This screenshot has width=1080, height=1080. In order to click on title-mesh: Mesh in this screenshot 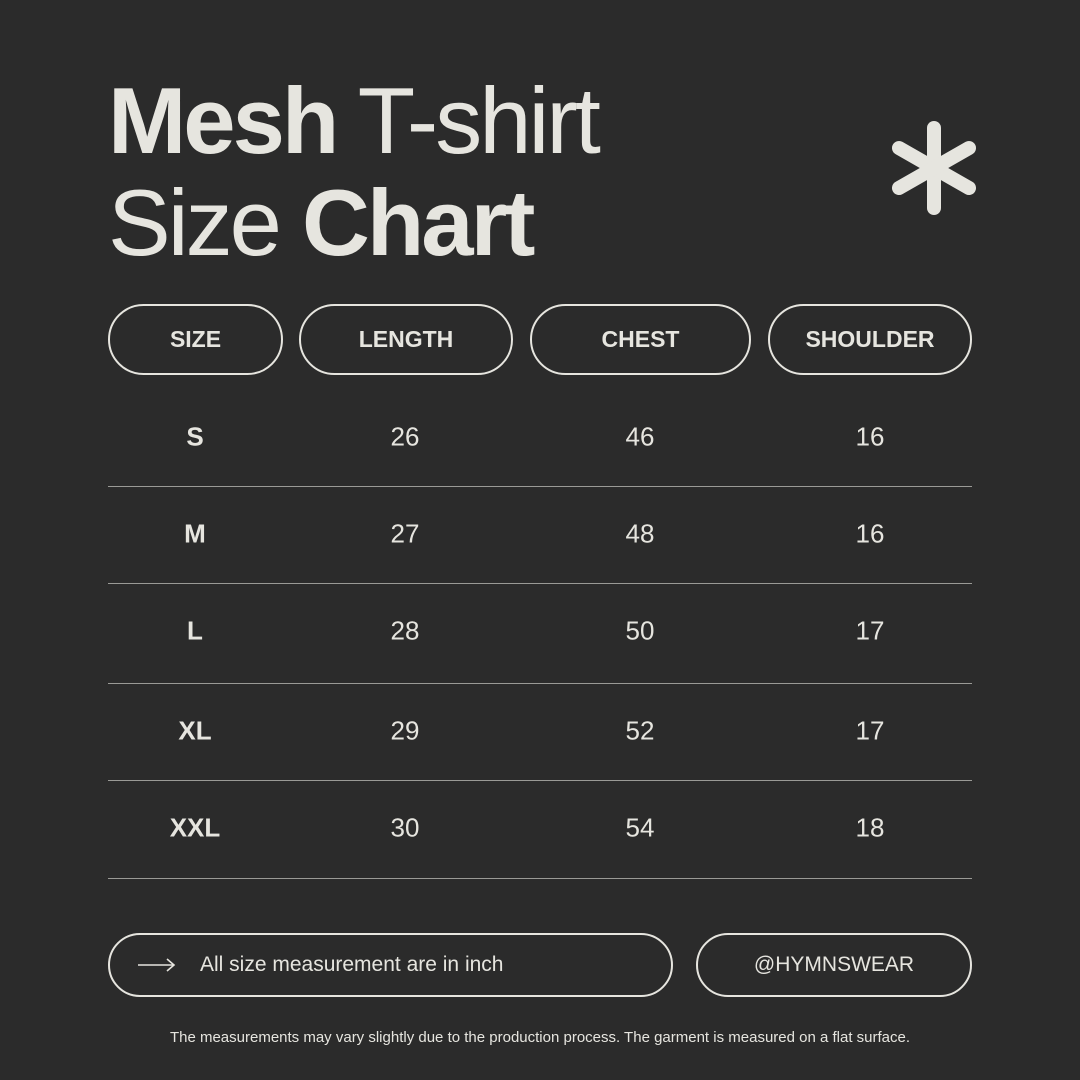, I will do `click(223, 120)`.